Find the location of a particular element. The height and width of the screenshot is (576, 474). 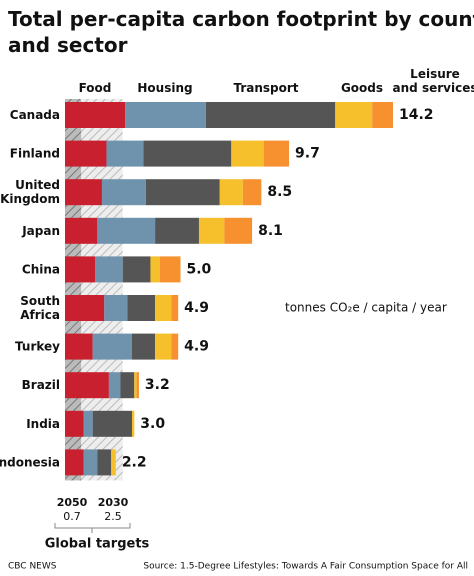

y-tick-label: Finland is located at coordinates (35, 153).